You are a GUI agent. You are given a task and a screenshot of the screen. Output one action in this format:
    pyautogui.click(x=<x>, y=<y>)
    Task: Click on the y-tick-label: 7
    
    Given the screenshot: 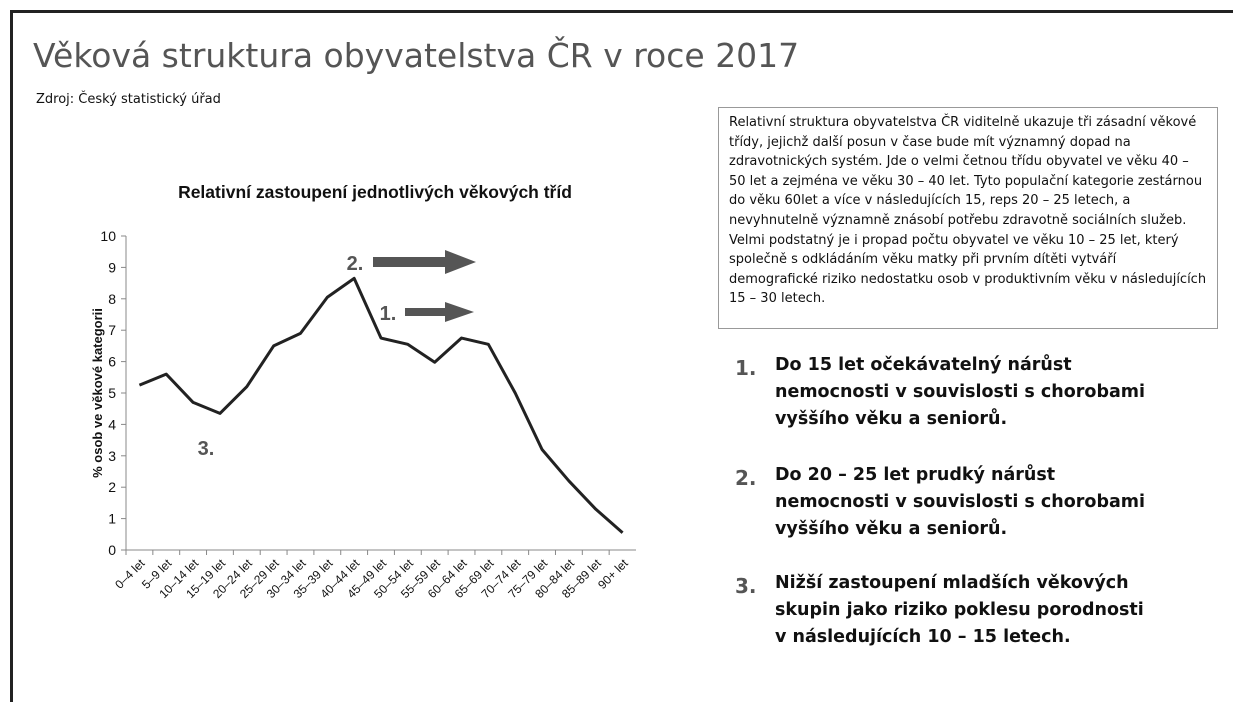 What is the action you would take?
    pyautogui.click(x=112, y=330)
    